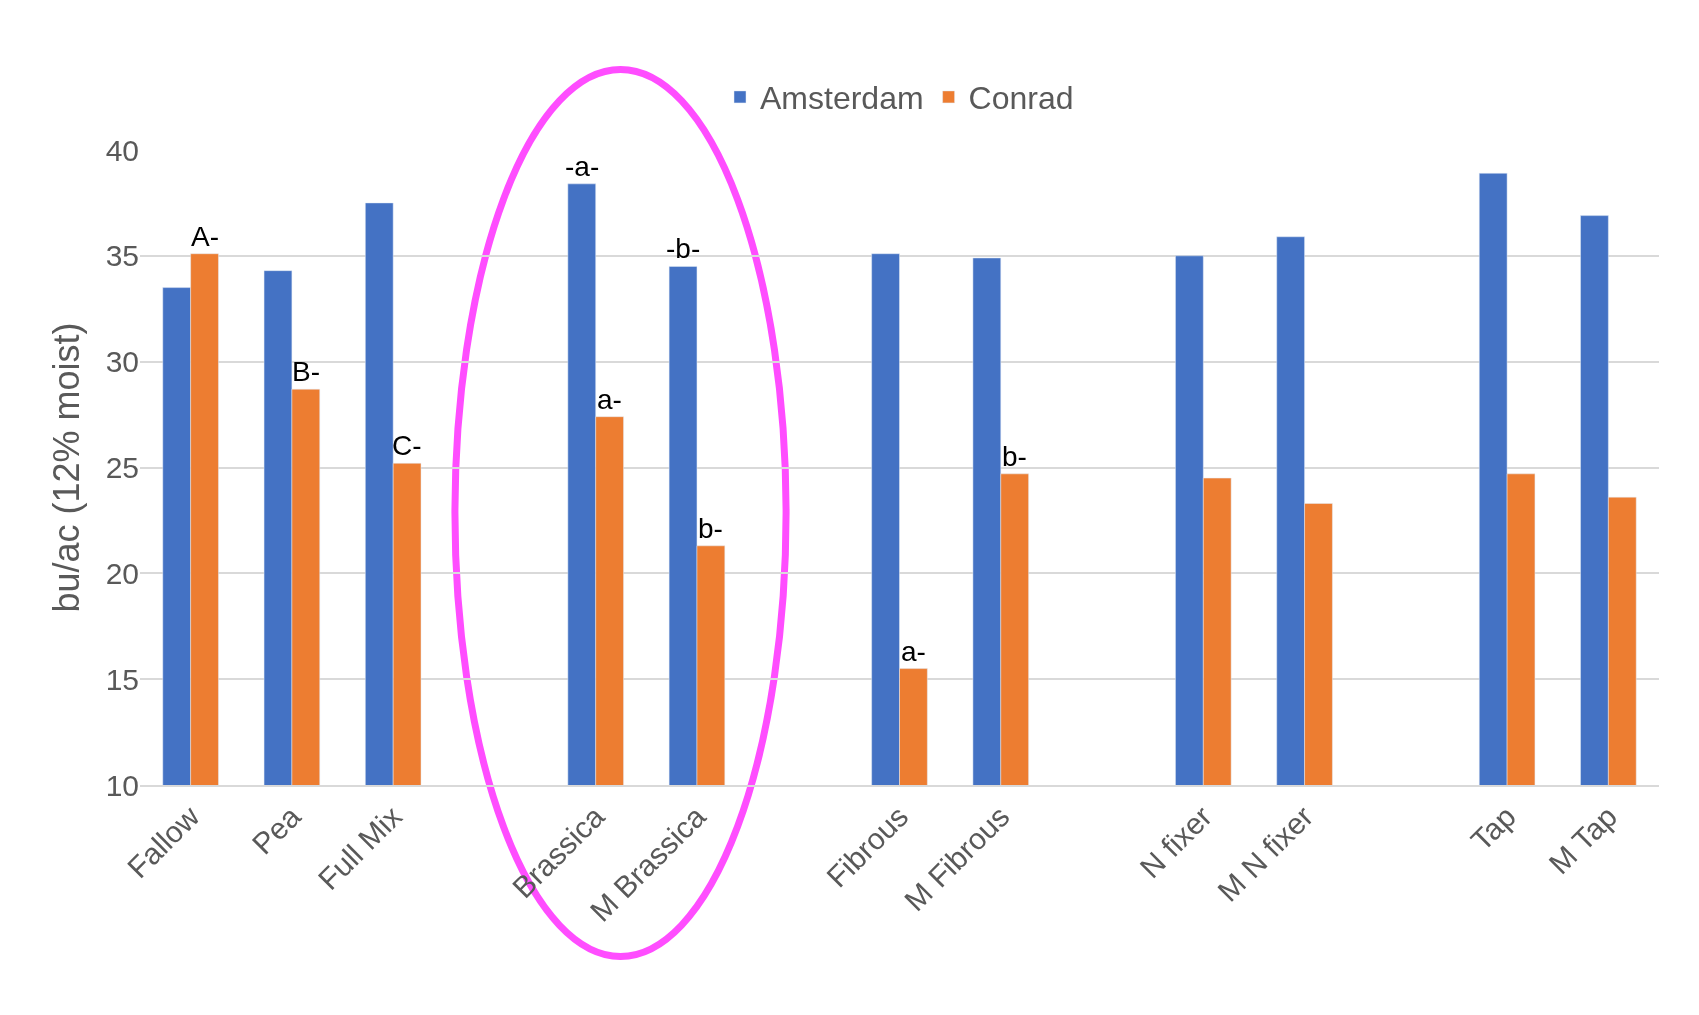  I want to click on legend-label: Conrad, so click(1021, 98).